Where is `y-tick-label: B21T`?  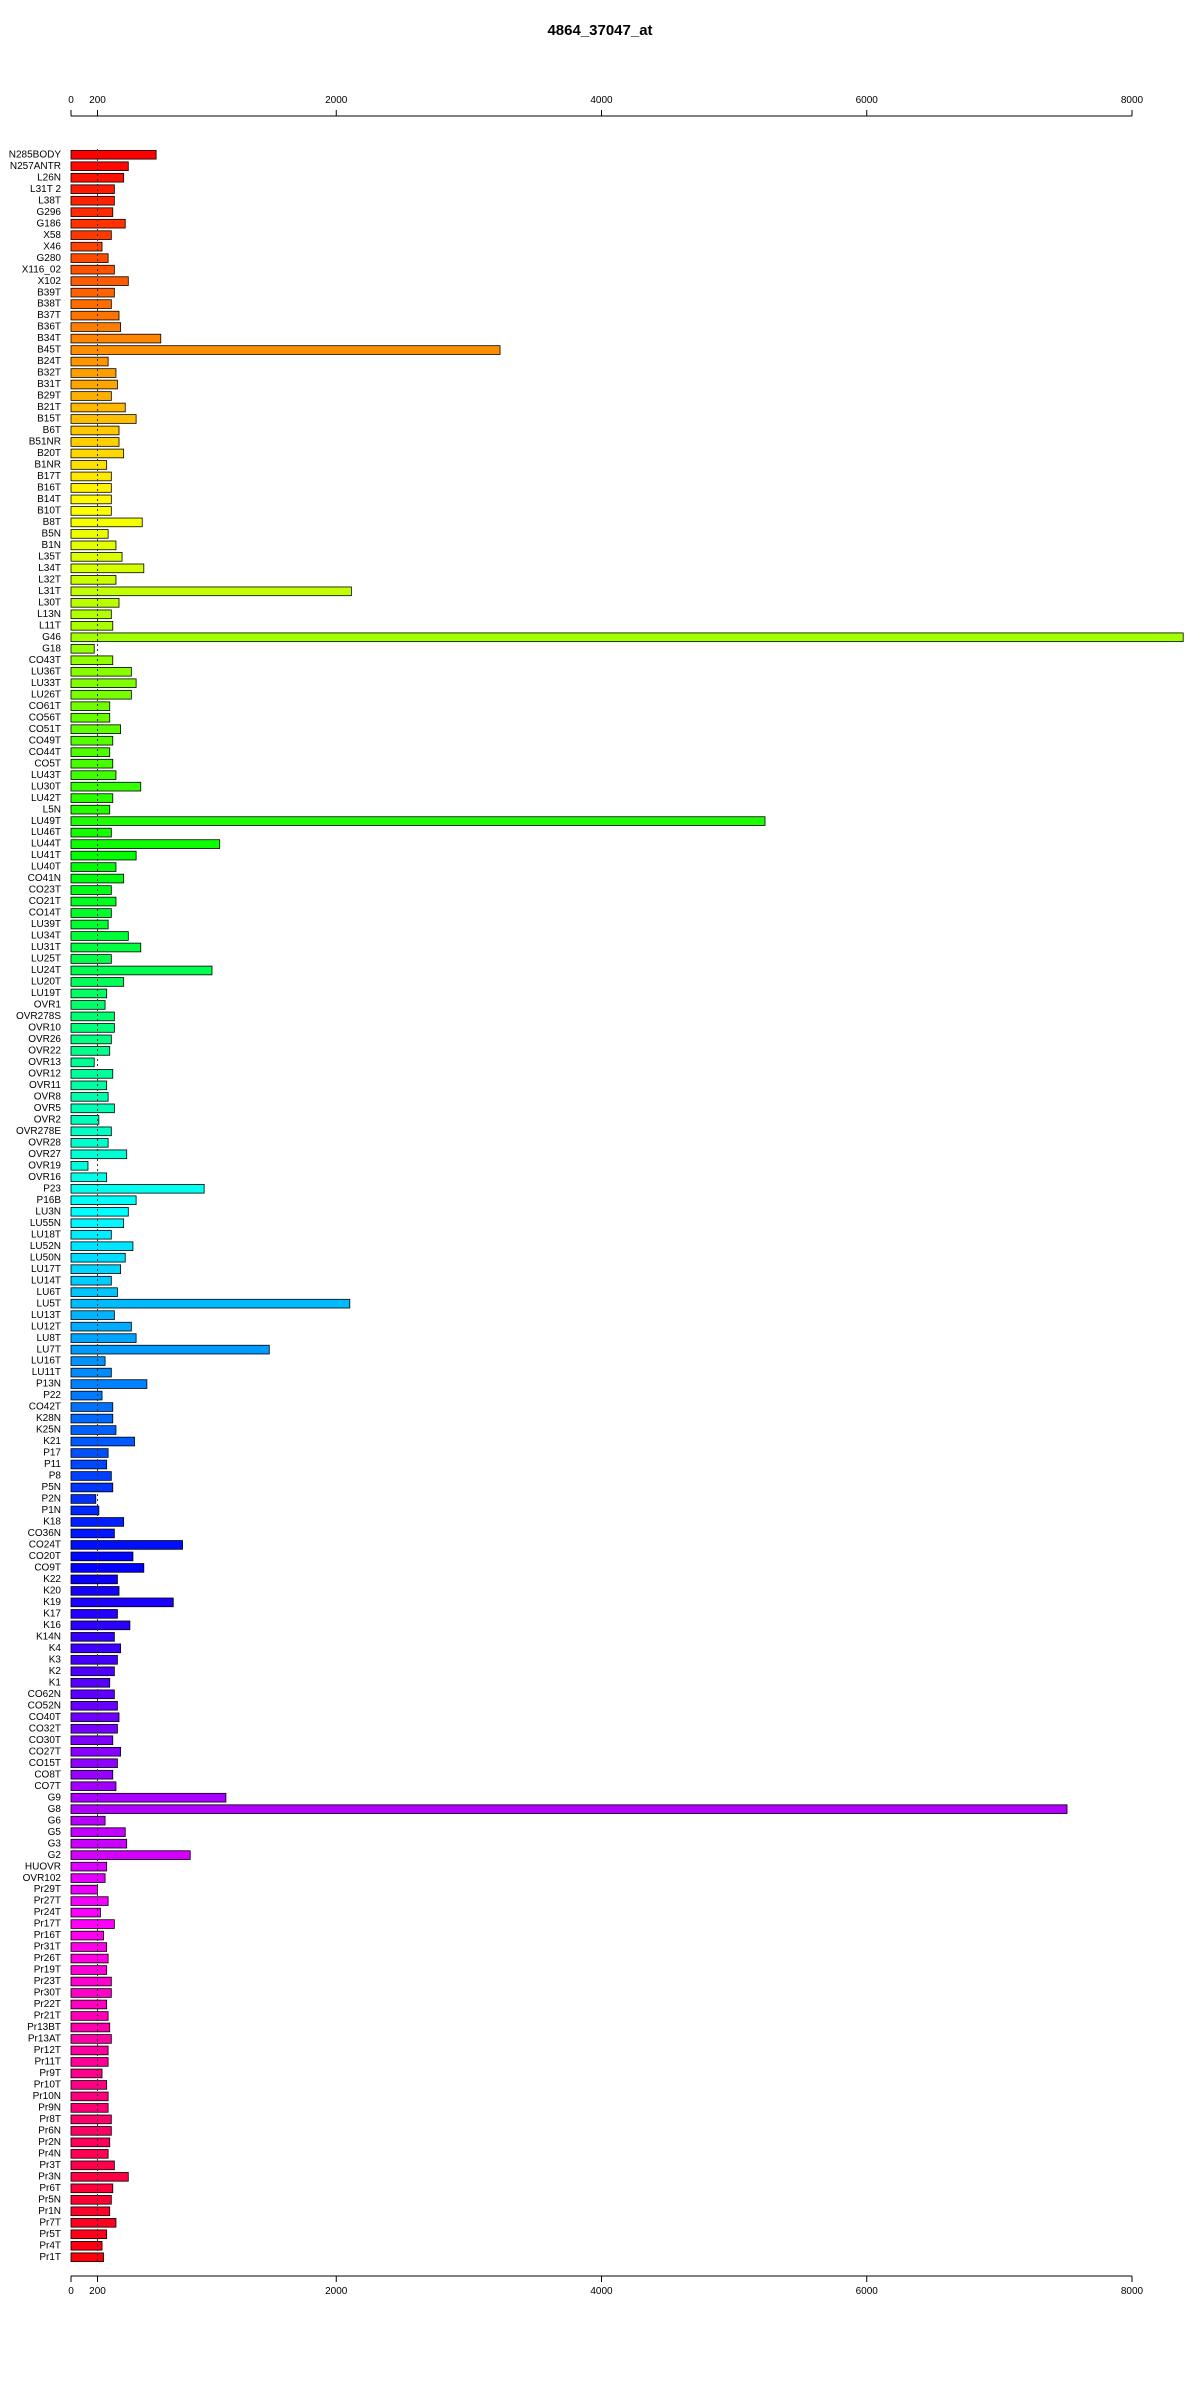
y-tick-label: B21T is located at coordinates (49, 407).